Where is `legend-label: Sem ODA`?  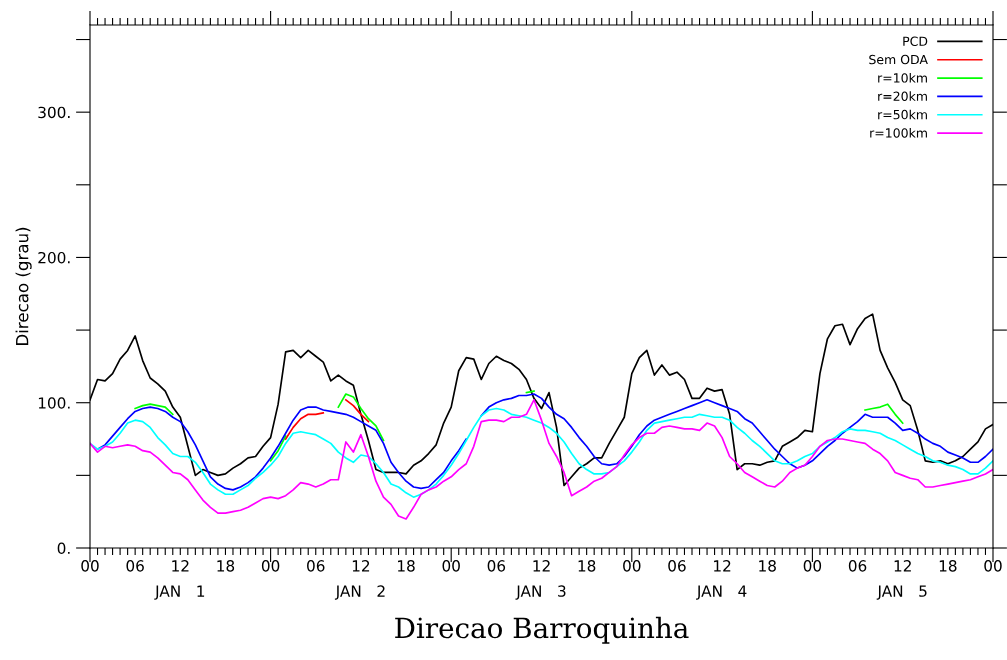
legend-label: Sem ODA is located at coordinates (898, 59).